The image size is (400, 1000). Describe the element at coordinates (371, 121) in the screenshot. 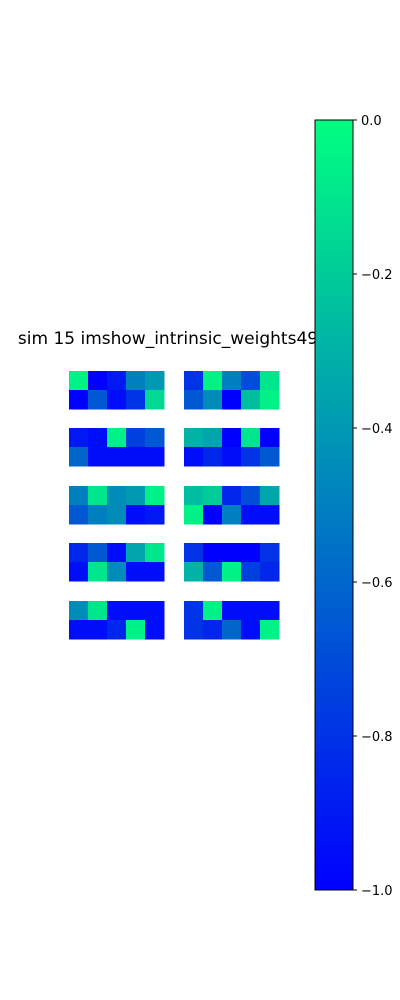

I see `colorbar-tick-label: 0.0` at that location.